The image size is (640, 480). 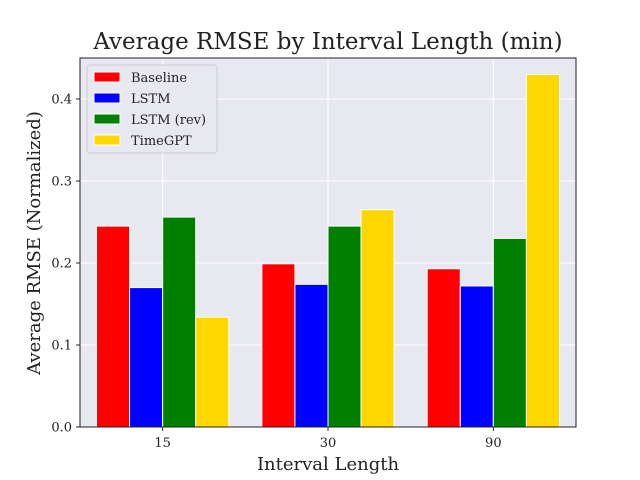 What do you see at coordinates (328, 443) in the screenshot?
I see `x-tick-label: 30` at bounding box center [328, 443].